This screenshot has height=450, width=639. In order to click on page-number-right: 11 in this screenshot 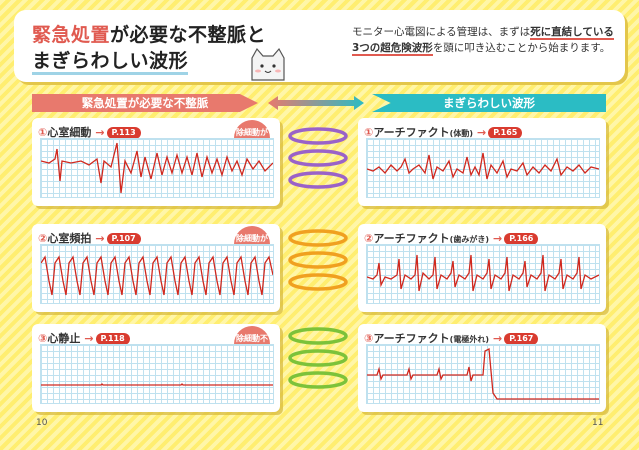, I will do `click(598, 423)`.